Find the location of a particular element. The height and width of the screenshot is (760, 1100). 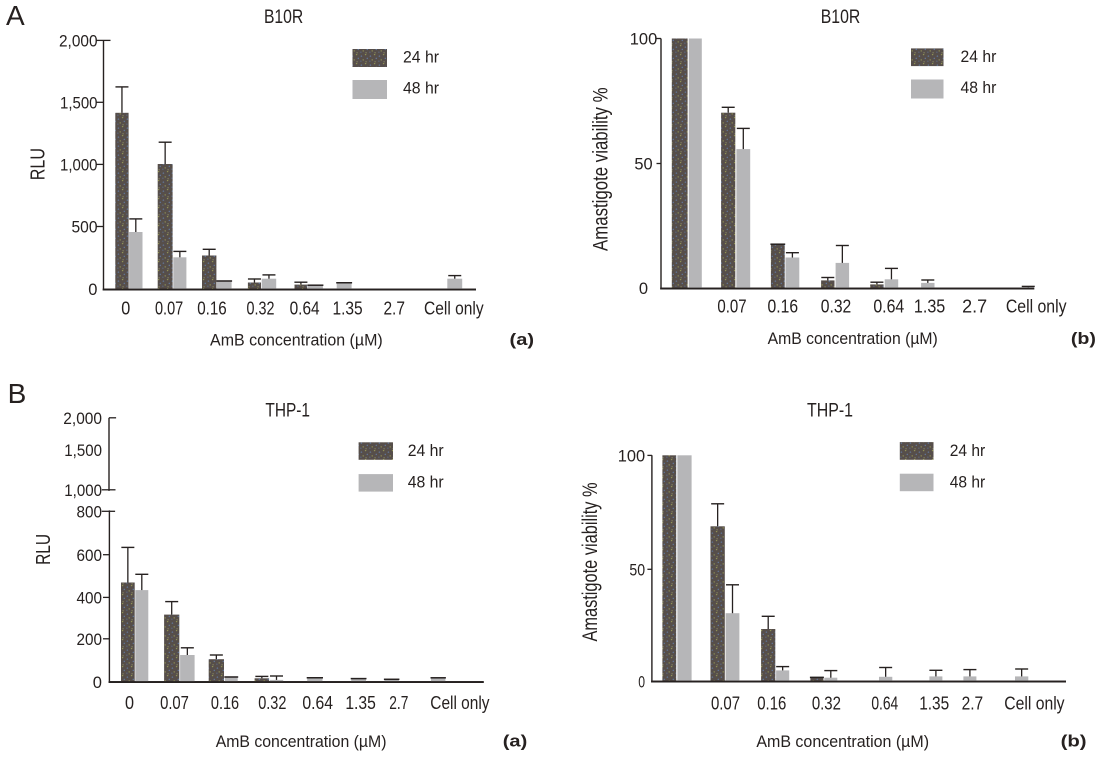

svg-text: B is located at coordinates (17, 393).